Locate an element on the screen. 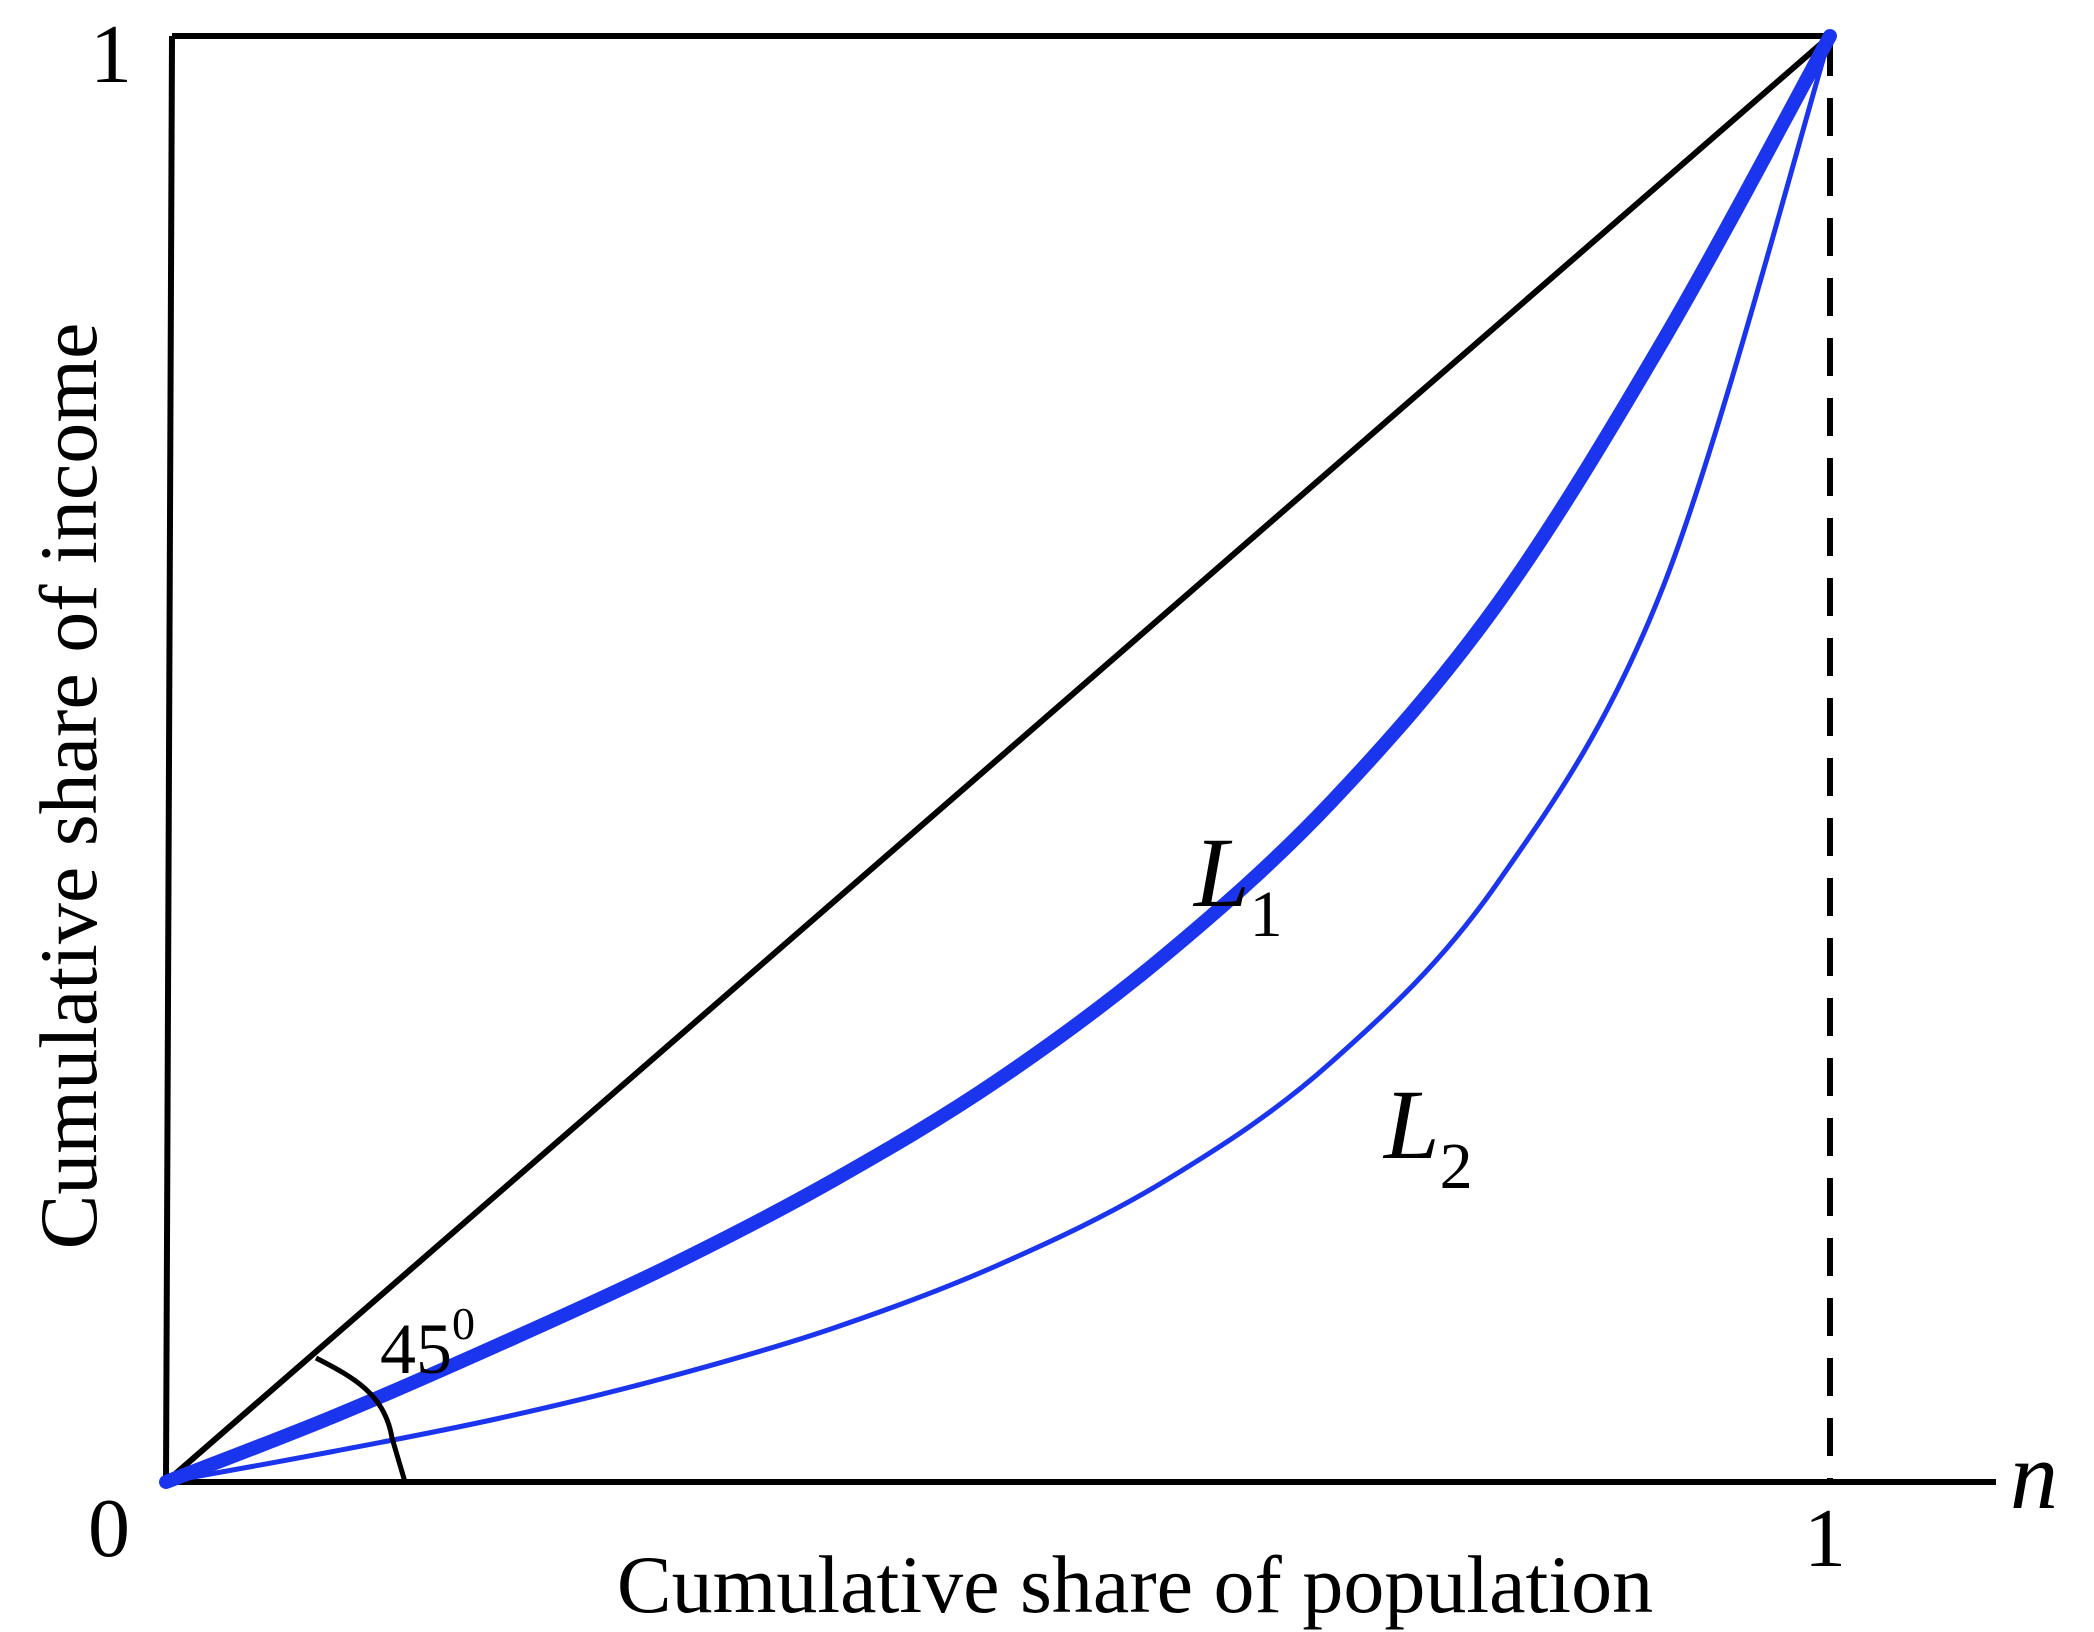 The image size is (2094, 1632). x-axis-title: Cumulative share of population is located at coordinates (1135, 1584).